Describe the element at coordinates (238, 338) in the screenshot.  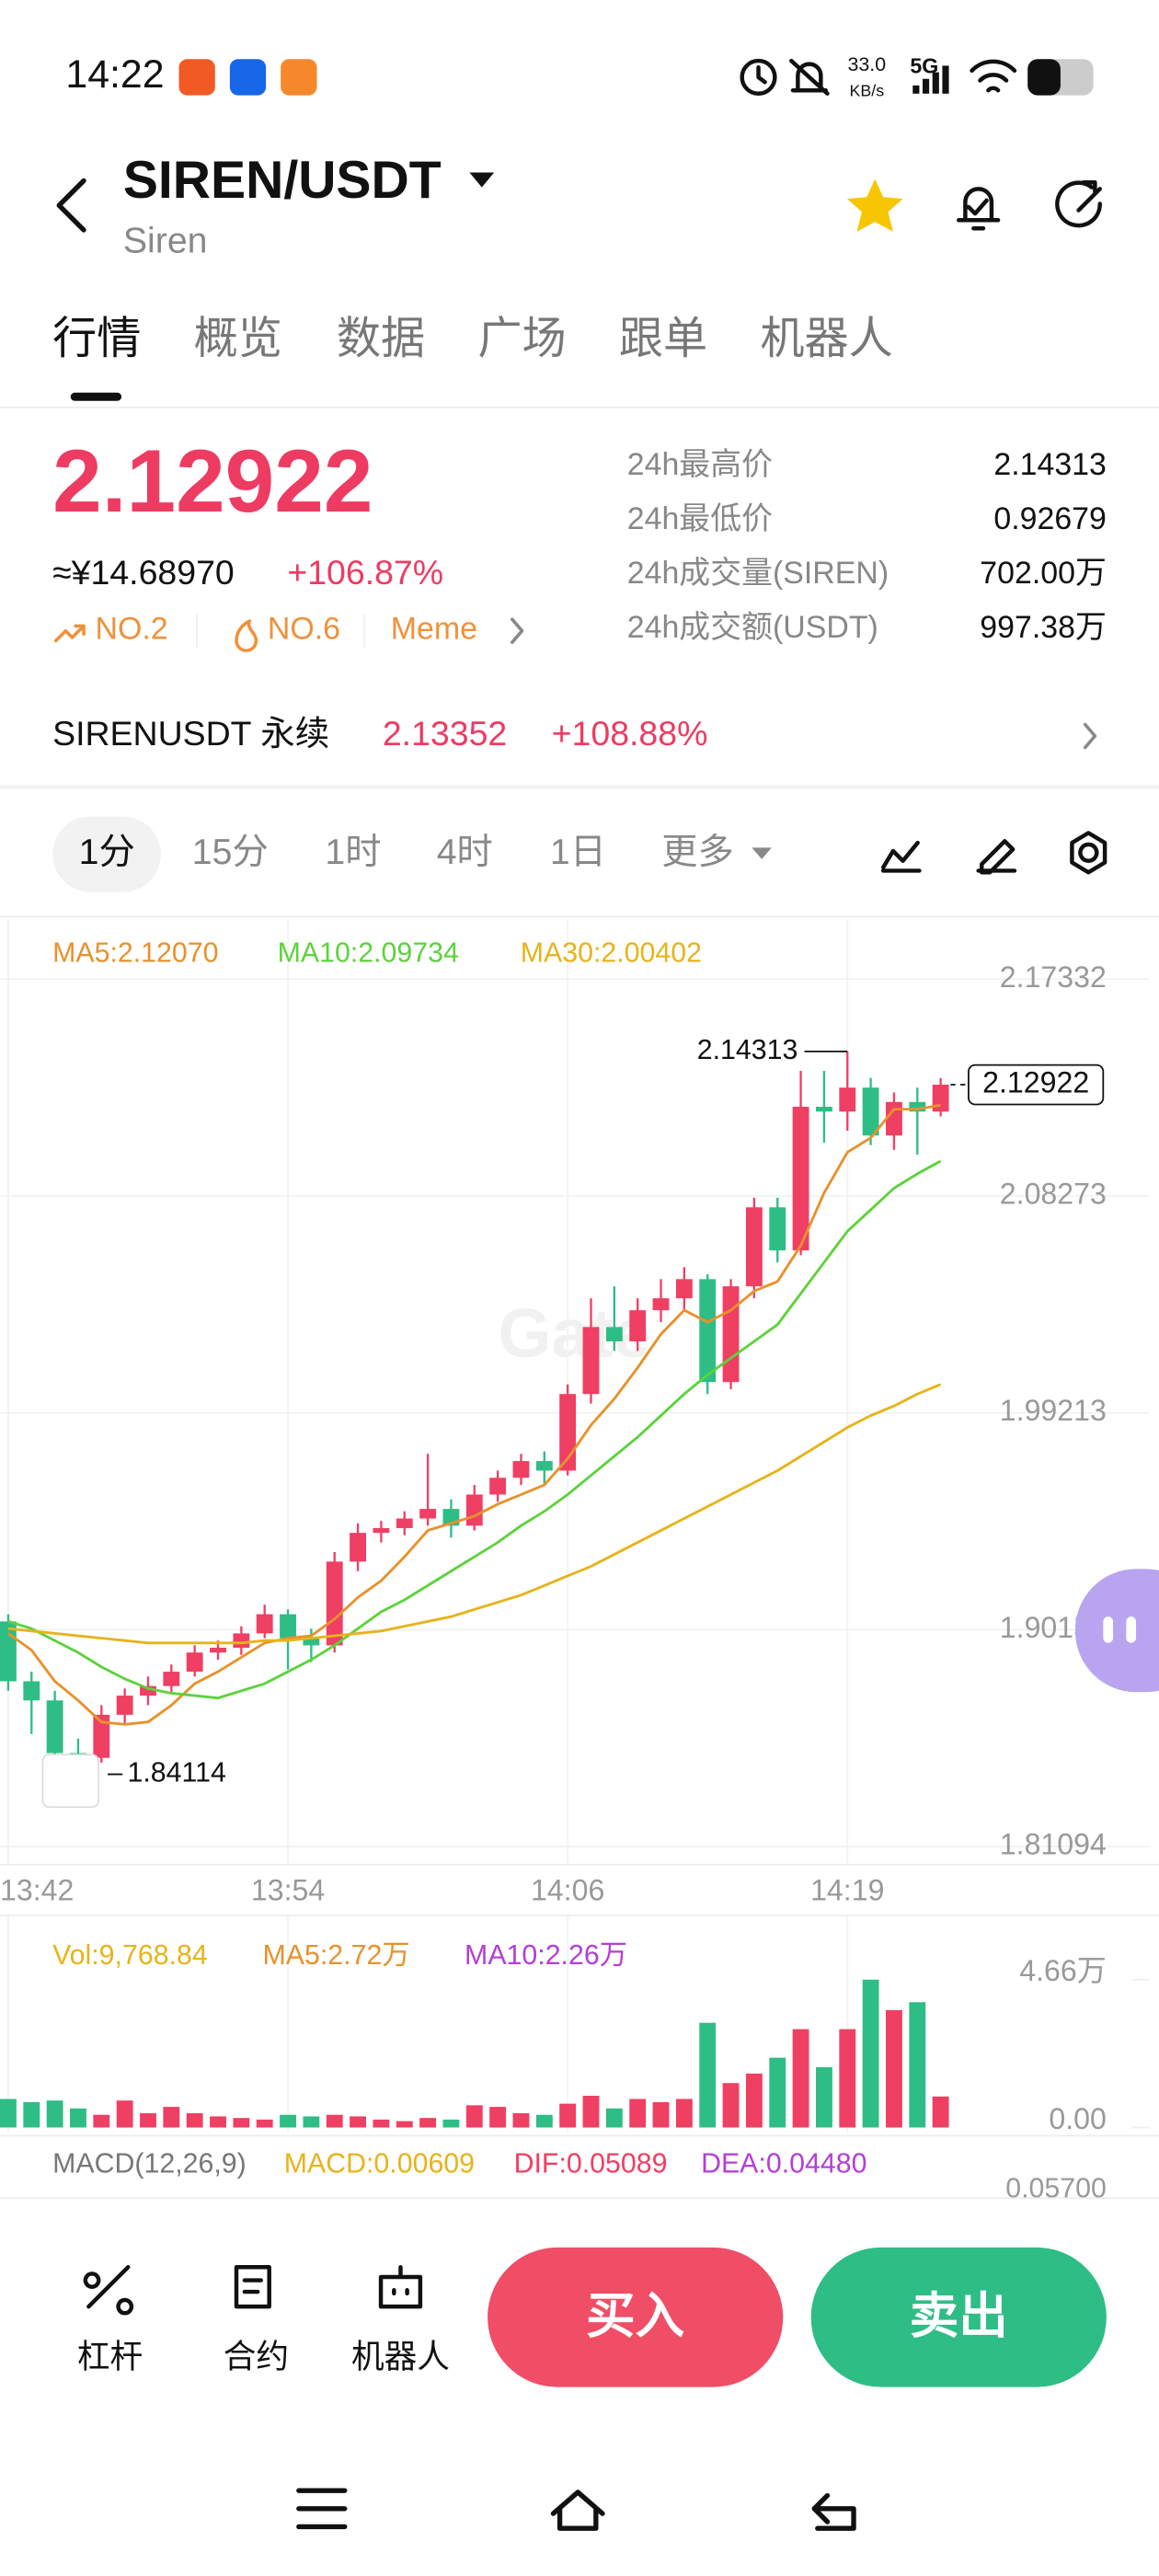
I see `tab: 概览` at that location.